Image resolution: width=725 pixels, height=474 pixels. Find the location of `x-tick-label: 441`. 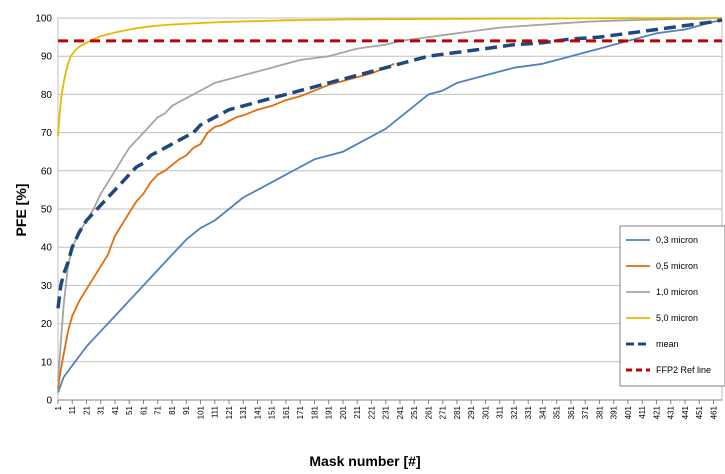

x-tick-label: 441 is located at coordinates (685, 412).